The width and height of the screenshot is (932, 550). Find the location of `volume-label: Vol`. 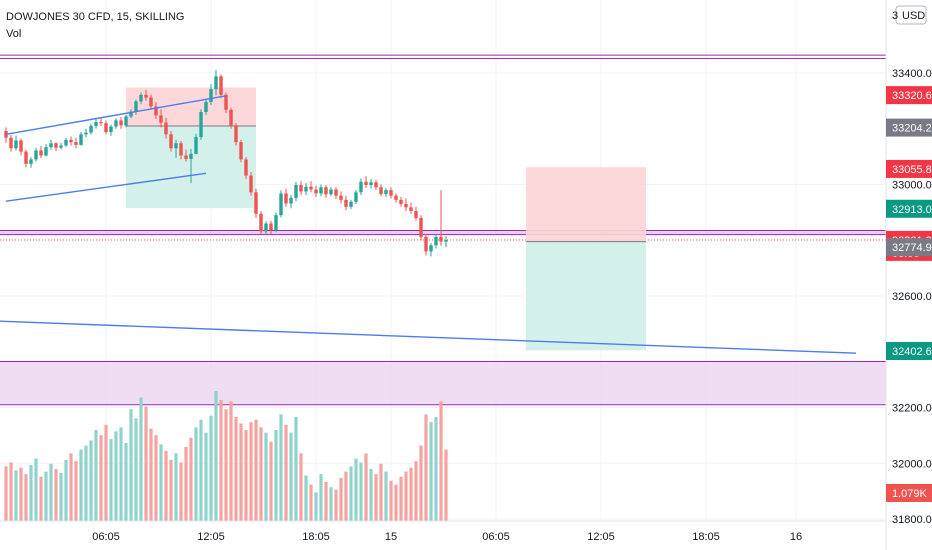

volume-label: Vol is located at coordinates (13, 34).